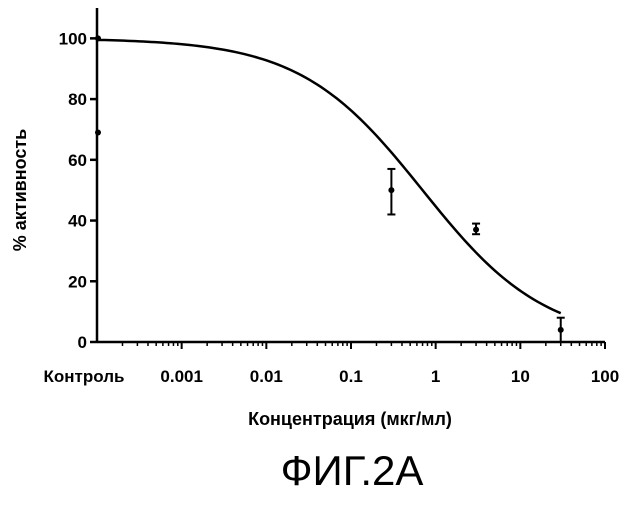 The height and width of the screenshot is (505, 640). I want to click on x-tick-label: 0.1, so click(351, 376).